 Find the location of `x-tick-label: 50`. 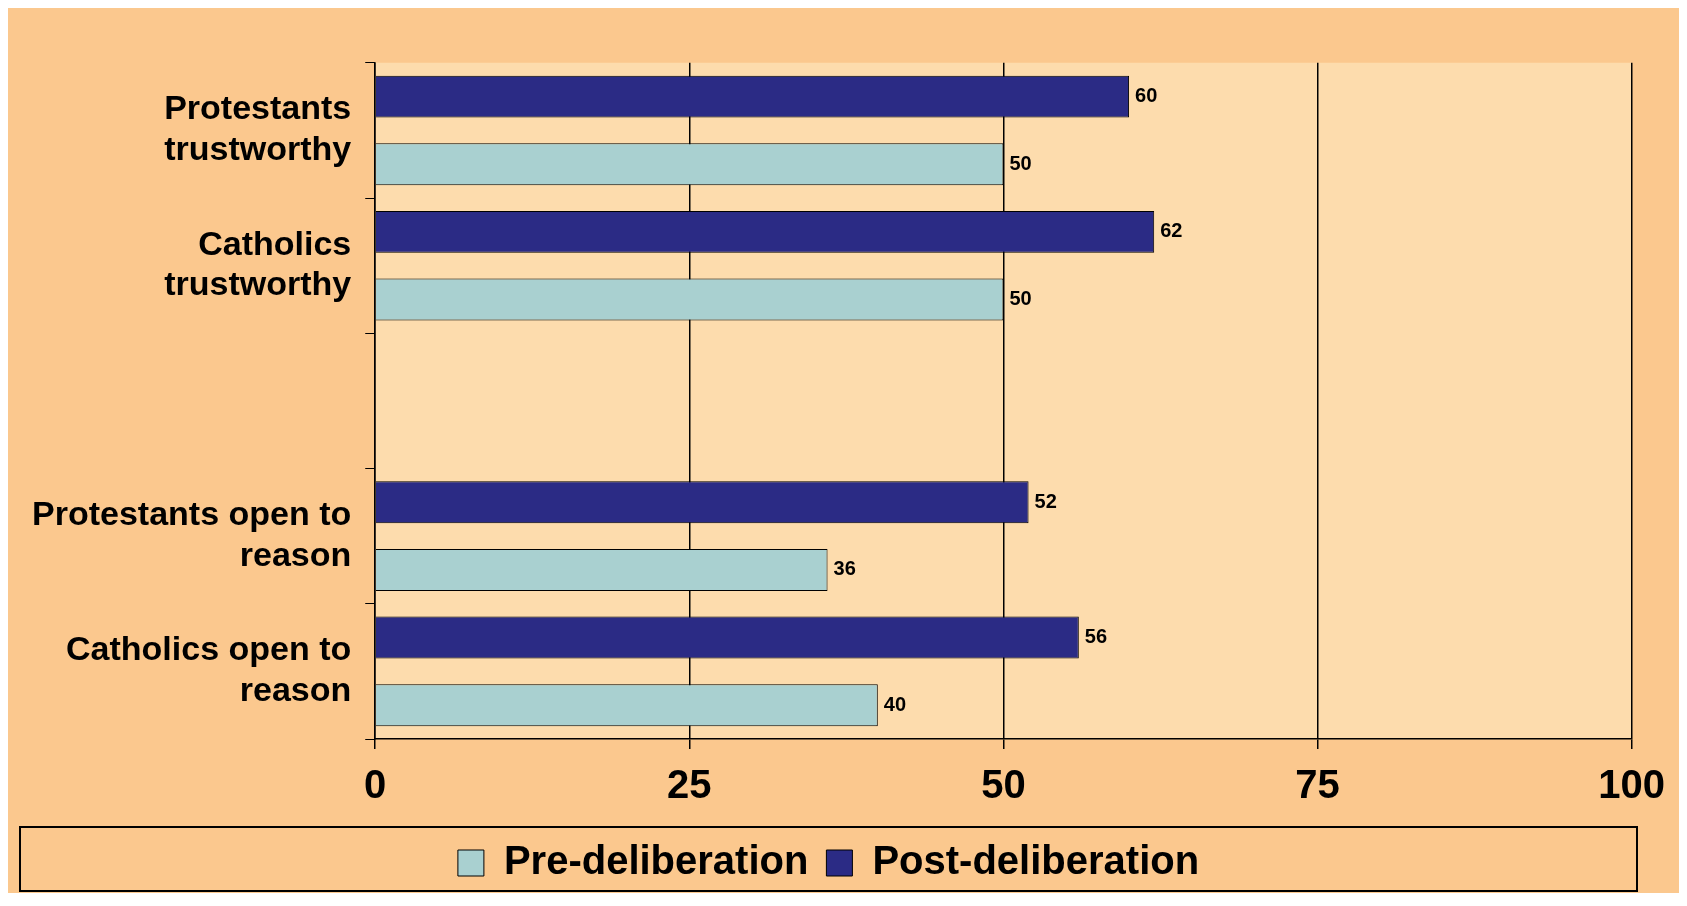

x-tick-label: 50 is located at coordinates (1003, 784).